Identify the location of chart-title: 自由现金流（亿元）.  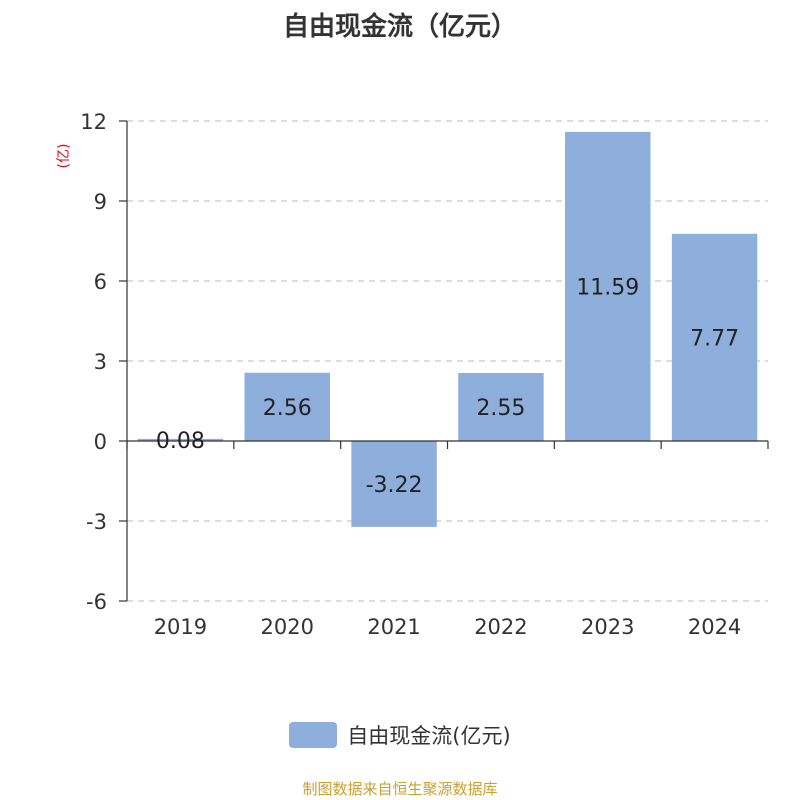
(399, 27).